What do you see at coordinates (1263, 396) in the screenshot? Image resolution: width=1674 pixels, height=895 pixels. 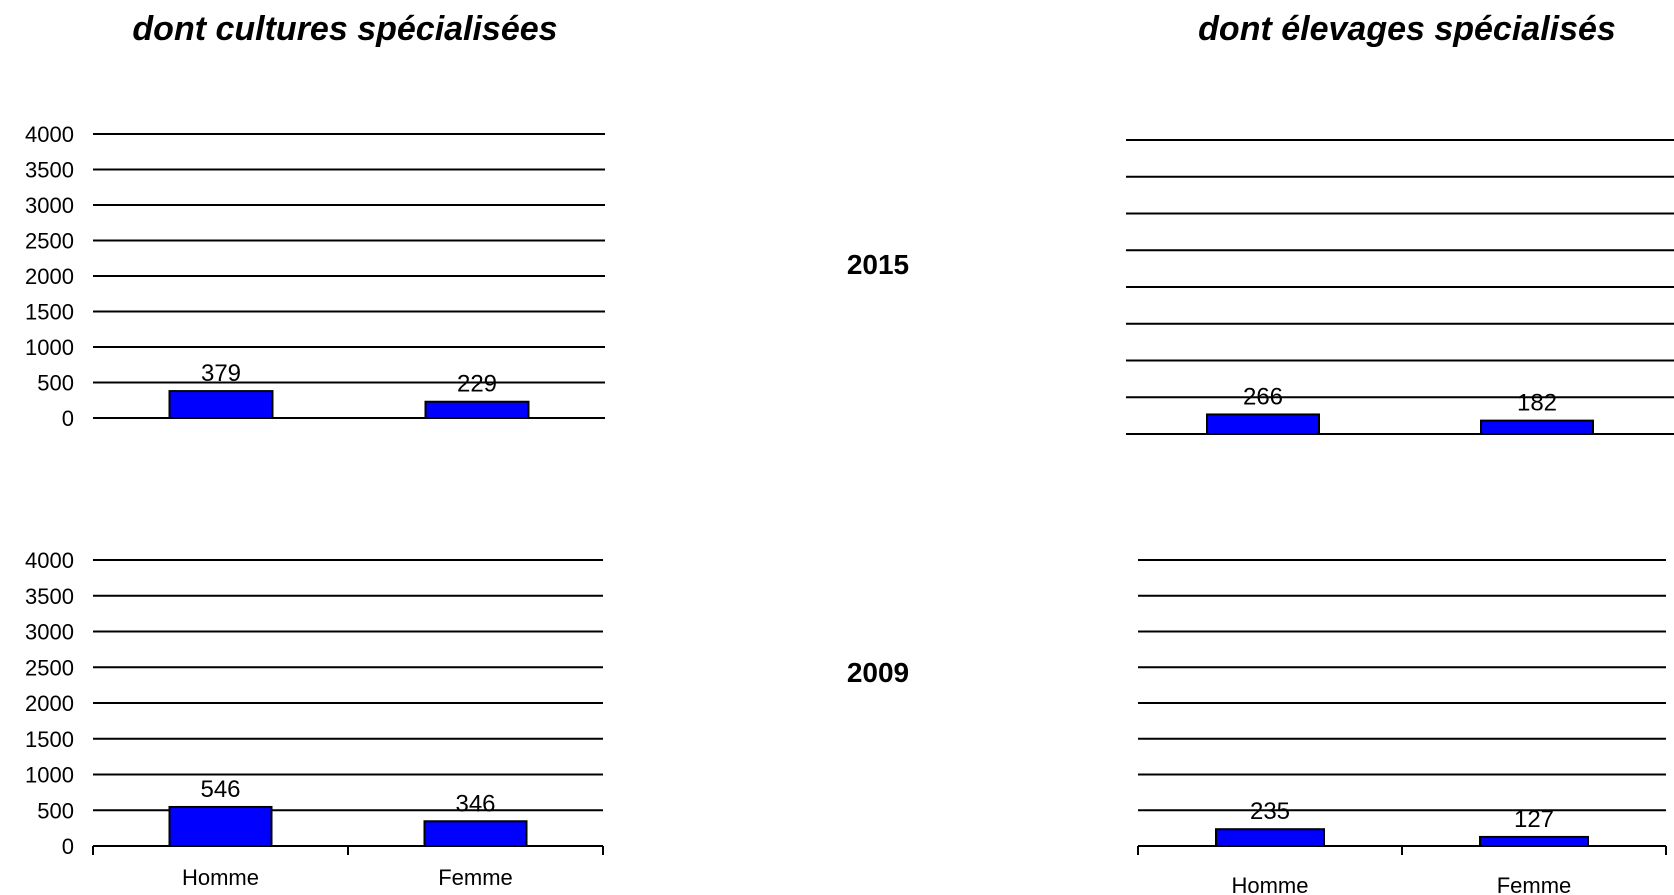 I see `data-label: 266` at bounding box center [1263, 396].